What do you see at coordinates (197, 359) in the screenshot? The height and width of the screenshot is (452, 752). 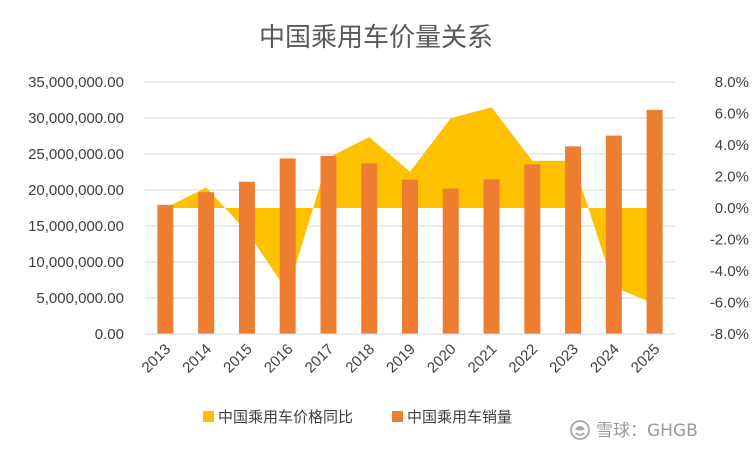 I see `x-tick-label: 2014` at bounding box center [197, 359].